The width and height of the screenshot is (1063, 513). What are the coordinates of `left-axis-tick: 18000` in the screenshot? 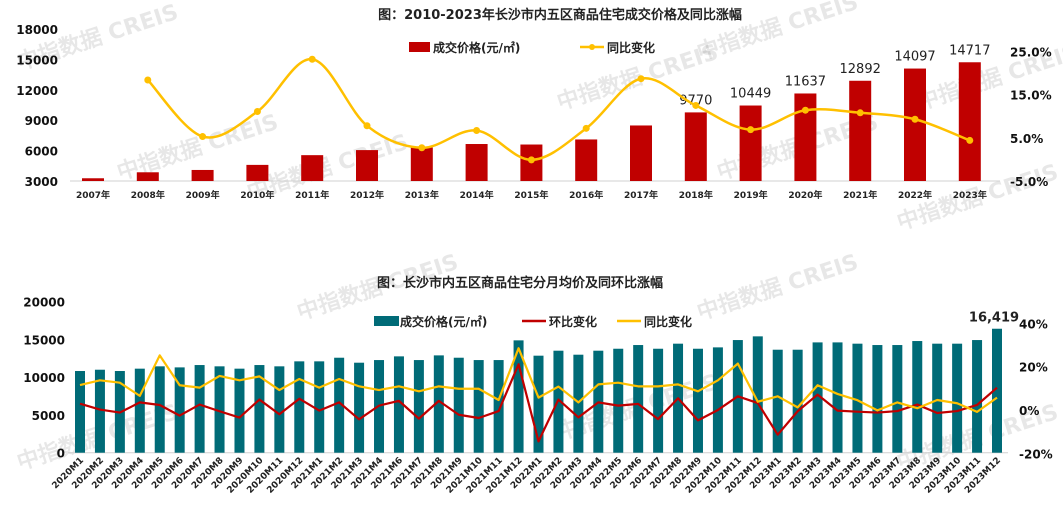 It's located at (37, 30).